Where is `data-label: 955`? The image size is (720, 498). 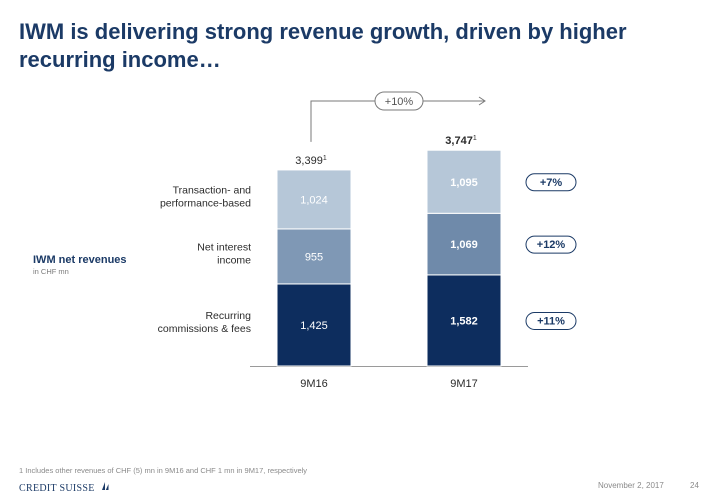 data-label: 955 is located at coordinates (314, 257).